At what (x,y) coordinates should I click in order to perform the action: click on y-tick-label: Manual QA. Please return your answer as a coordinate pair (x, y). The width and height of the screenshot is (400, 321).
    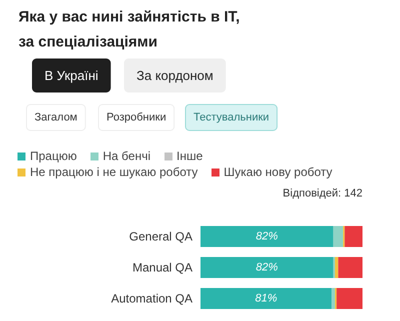
    Looking at the image, I should click on (162, 267).